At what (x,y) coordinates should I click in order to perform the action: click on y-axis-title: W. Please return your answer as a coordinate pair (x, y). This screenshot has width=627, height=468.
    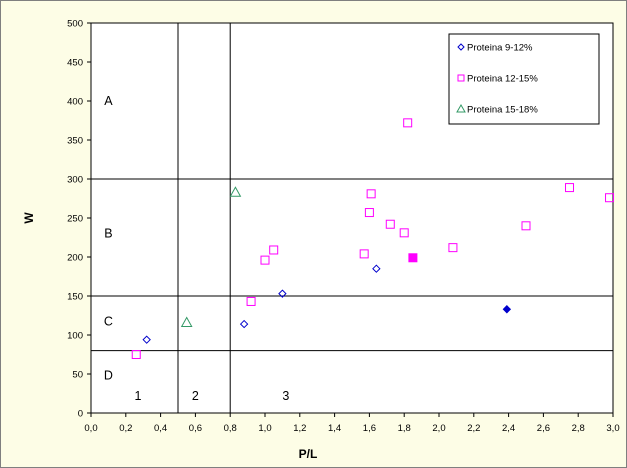
    Looking at the image, I should click on (29, 218).